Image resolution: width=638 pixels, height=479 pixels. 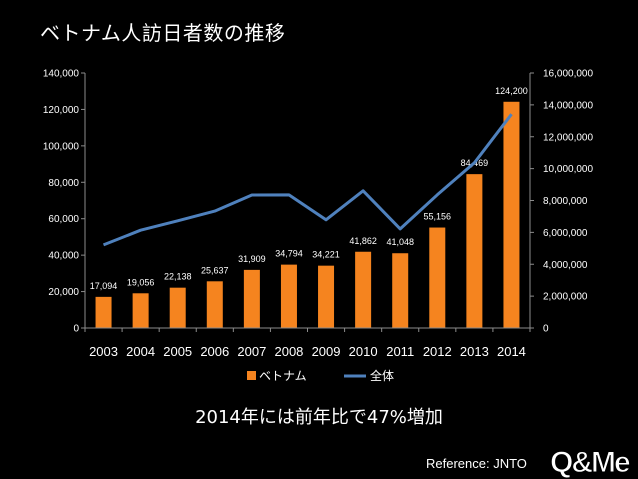 I want to click on x-tick-label: 2013, so click(x=474, y=351).